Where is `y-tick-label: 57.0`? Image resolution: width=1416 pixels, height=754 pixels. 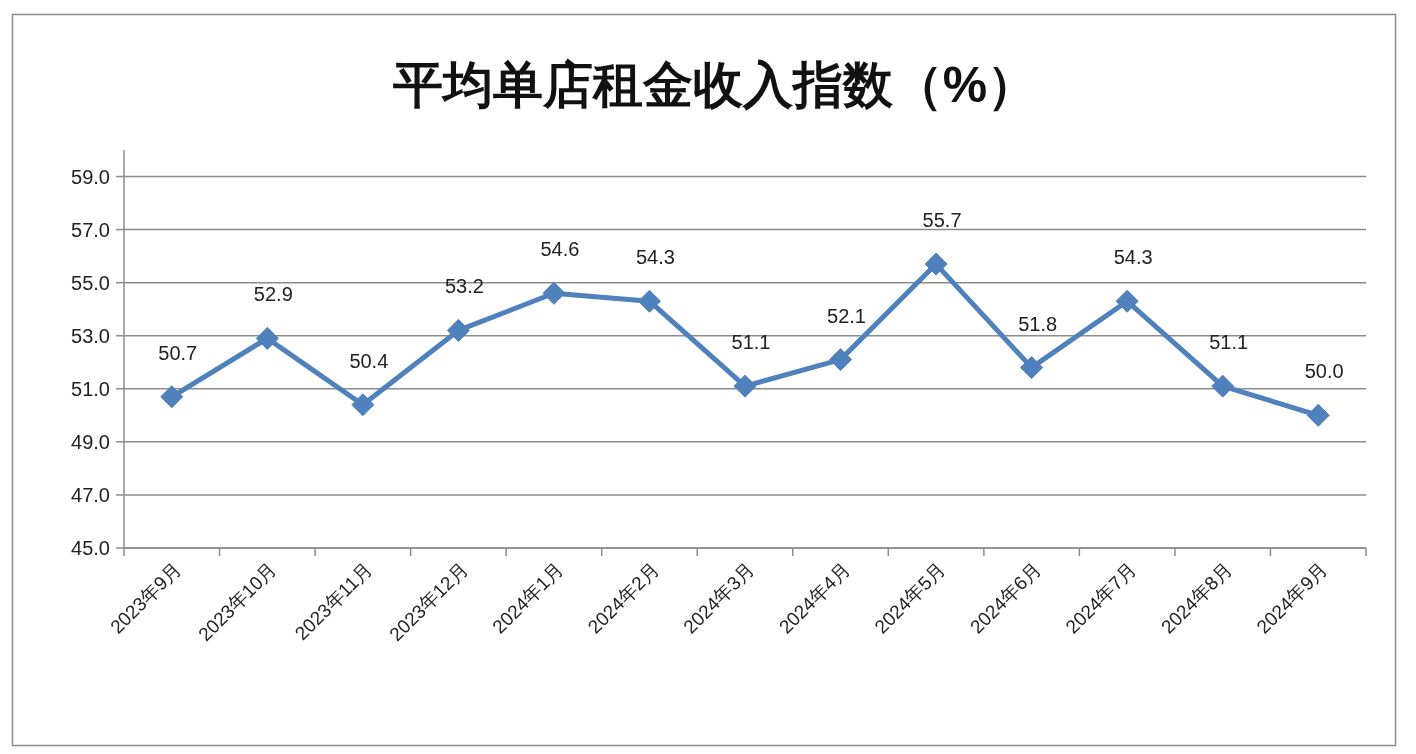 y-tick-label: 57.0 is located at coordinates (90, 229).